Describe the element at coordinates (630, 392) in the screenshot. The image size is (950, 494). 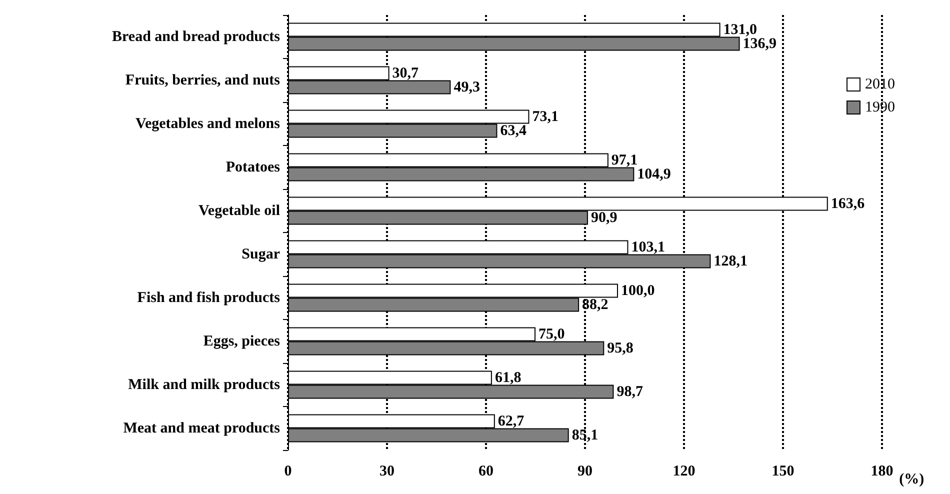
I see `data-label: 98,7` at that location.